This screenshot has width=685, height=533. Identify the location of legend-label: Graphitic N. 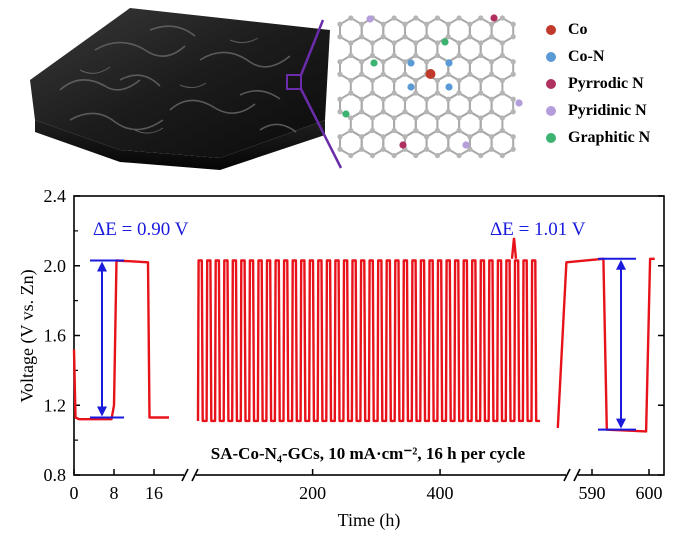
(609, 137).